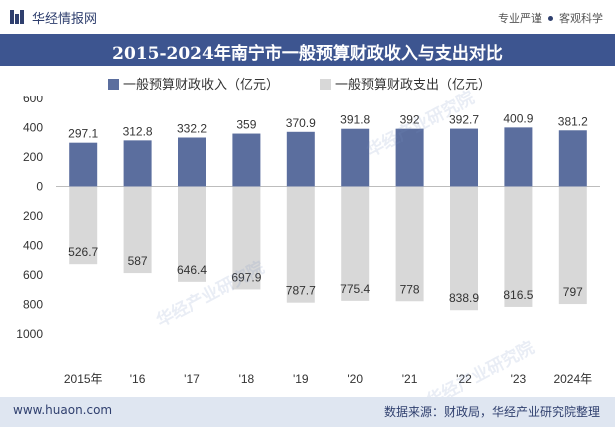  Describe the element at coordinates (201, 85) in the screenshot. I see `legend-label-revenue: 一般预算财政收入（亿元）` at that location.